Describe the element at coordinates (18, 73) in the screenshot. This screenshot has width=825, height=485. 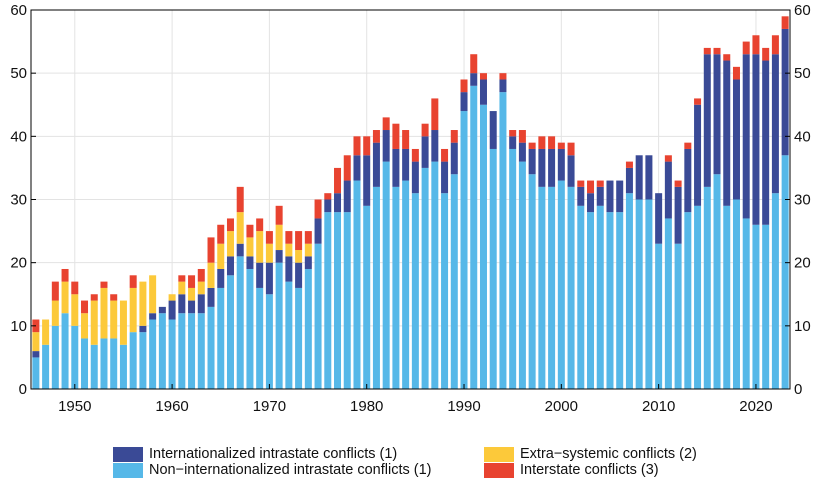
I see `y-tick-label-left: 50` at that location.